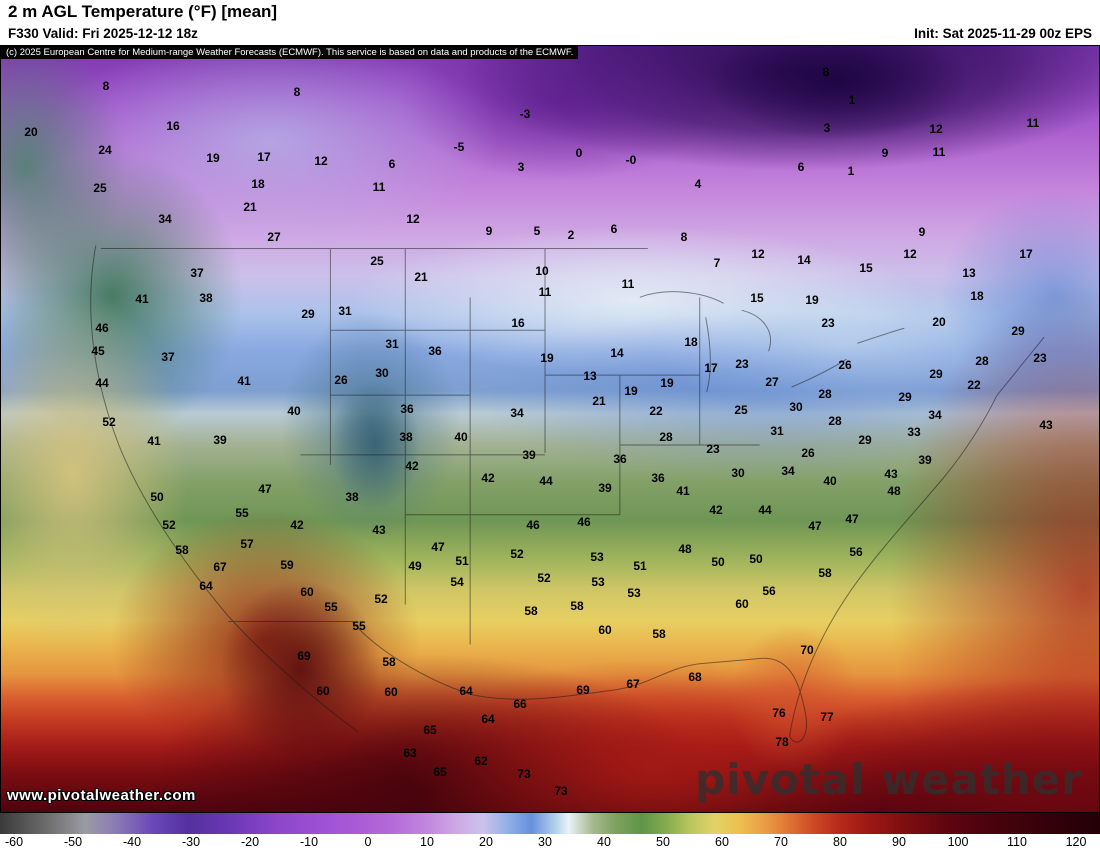 The height and width of the screenshot is (850, 1100). I want to click on url-watermark: www.pivotalweather.com, so click(101, 795).